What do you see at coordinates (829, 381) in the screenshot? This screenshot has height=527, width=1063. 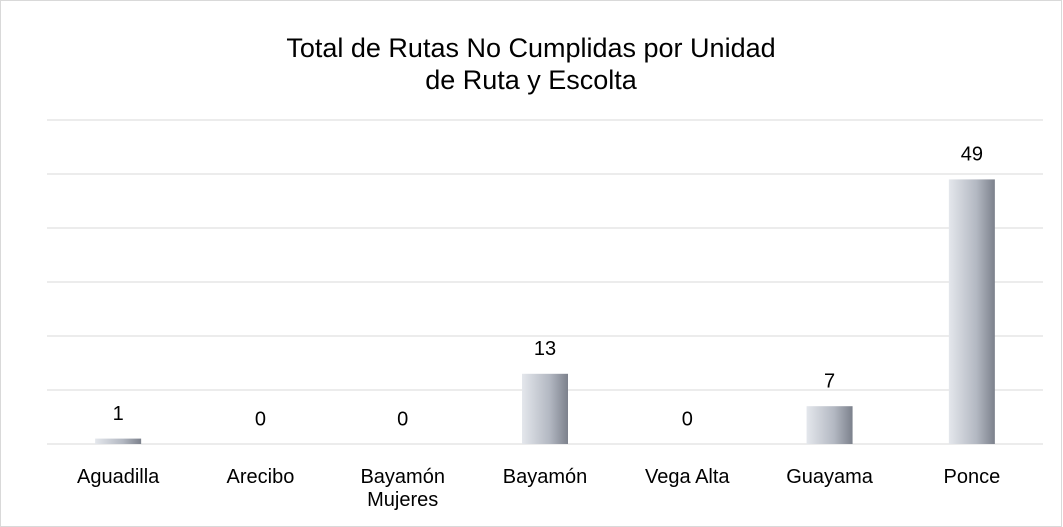 I see `data-label: 7` at bounding box center [829, 381].